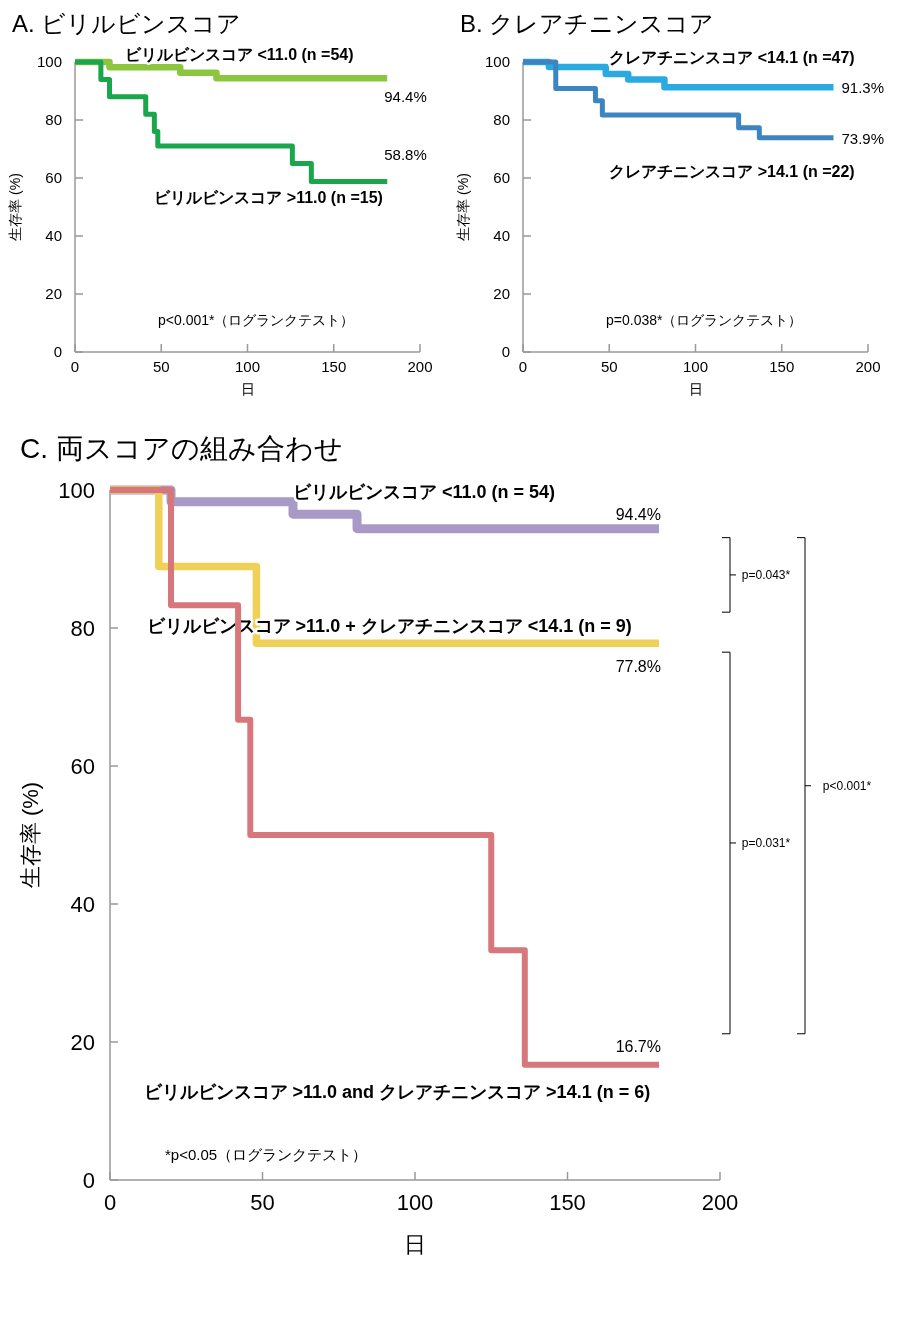 Image resolution: width=897 pixels, height=1337 pixels. What do you see at coordinates (638, 1046) in the screenshot?
I see `data-label: 16.7%` at bounding box center [638, 1046].